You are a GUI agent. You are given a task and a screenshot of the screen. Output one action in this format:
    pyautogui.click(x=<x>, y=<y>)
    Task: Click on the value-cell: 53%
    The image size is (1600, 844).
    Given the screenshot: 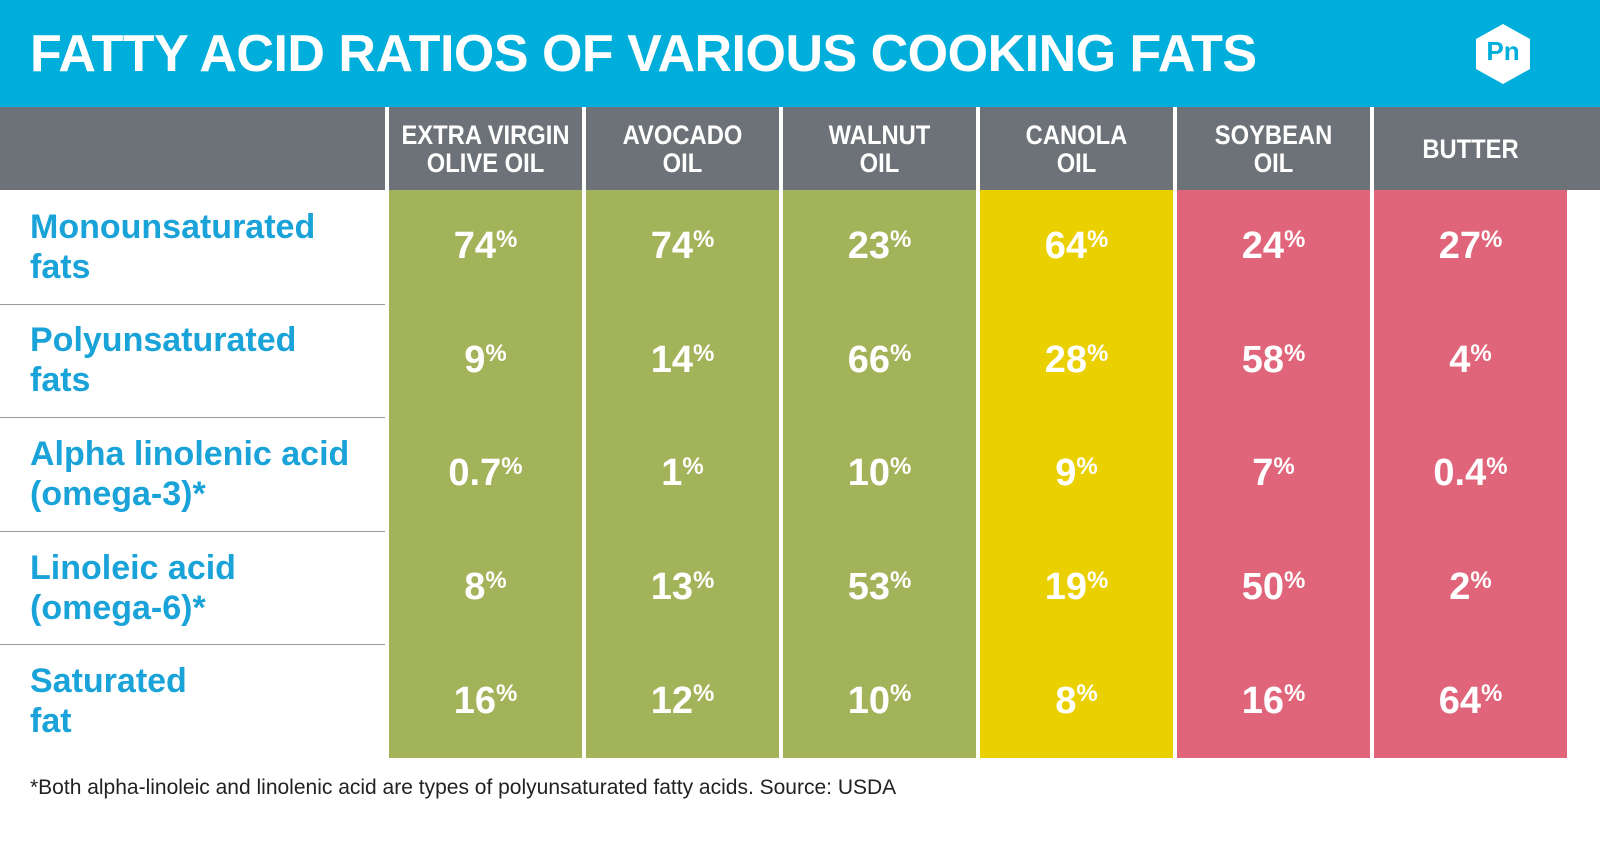 What is the action you would take?
    pyautogui.click(x=879, y=587)
    